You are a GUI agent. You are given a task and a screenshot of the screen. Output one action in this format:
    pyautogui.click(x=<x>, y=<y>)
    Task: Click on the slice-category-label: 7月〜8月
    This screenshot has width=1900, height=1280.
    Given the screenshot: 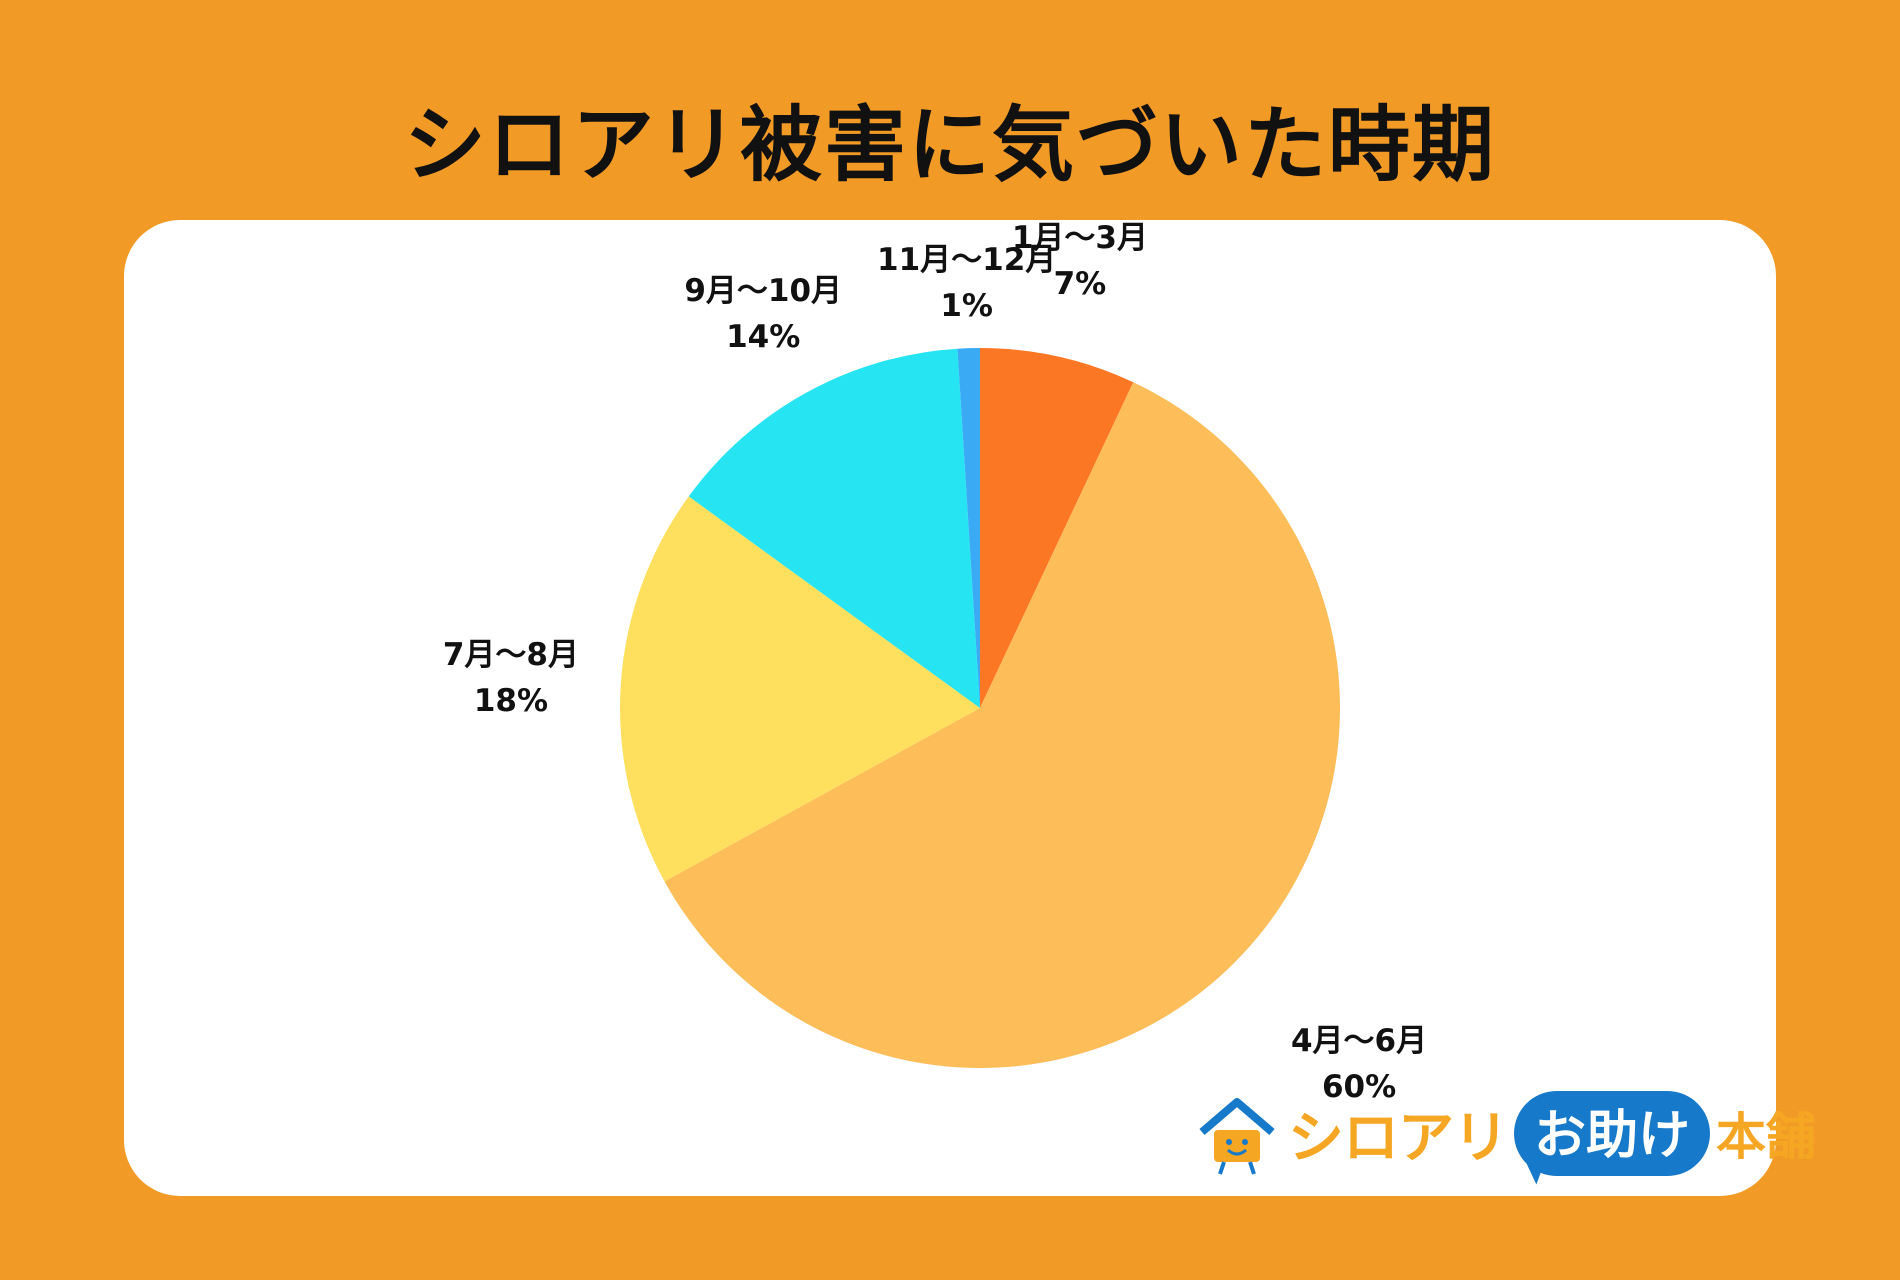 What is the action you would take?
    pyautogui.click(x=510, y=655)
    